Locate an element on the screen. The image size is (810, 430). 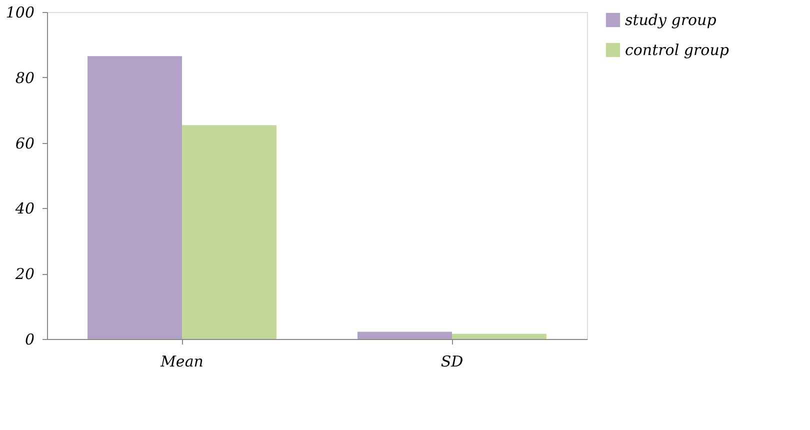
y-tick-label: 20 is located at coordinates (24, 274).